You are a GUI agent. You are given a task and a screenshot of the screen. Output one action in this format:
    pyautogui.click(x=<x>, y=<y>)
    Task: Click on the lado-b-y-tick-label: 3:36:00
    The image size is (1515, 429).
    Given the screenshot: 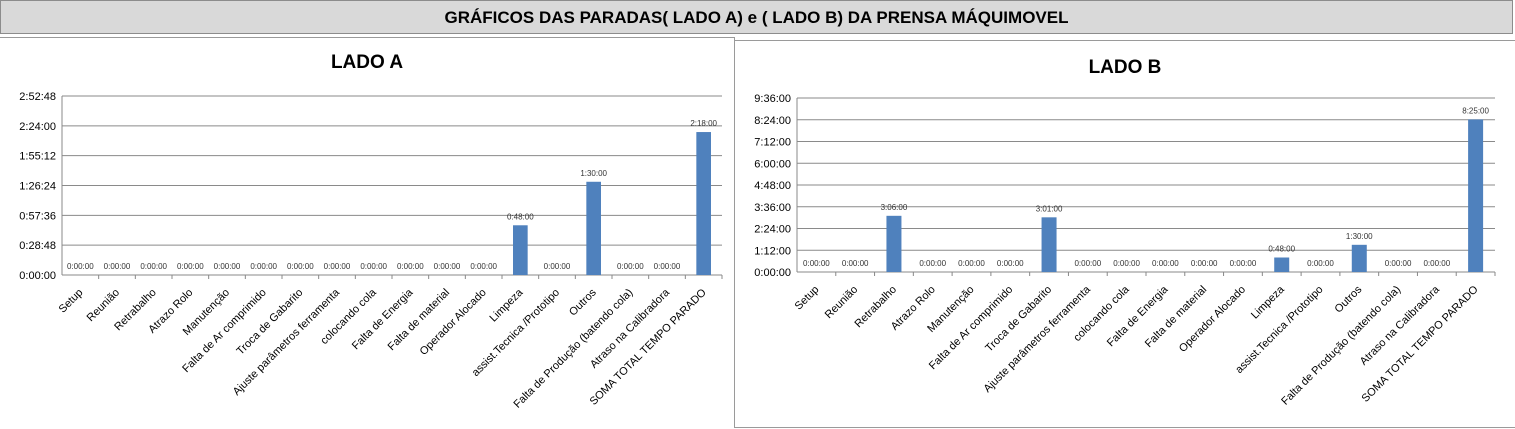 What is the action you would take?
    pyautogui.click(x=772, y=208)
    